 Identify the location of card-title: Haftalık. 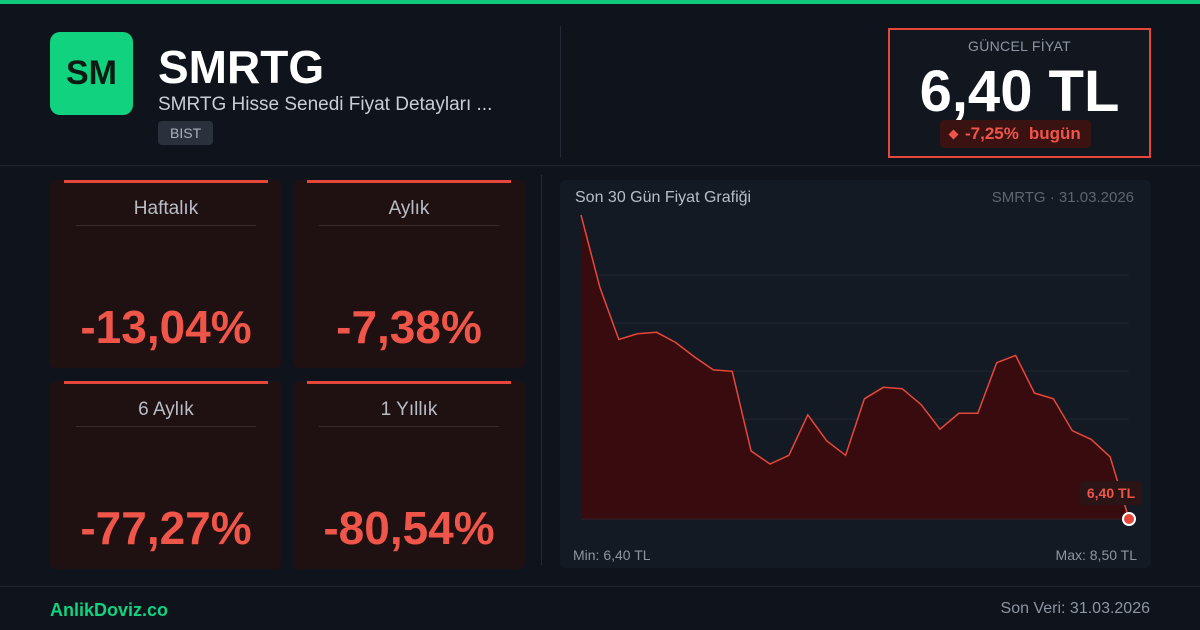
(166, 208).